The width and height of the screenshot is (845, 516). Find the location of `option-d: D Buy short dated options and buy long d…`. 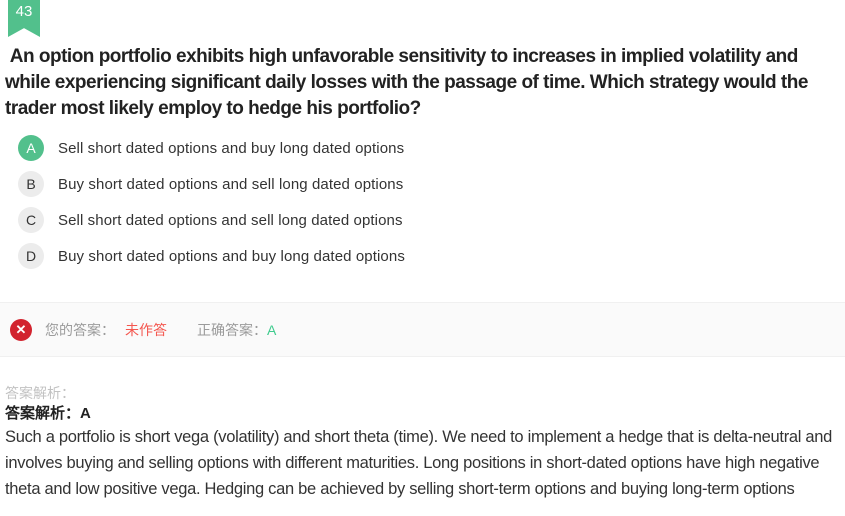

option-d: D Buy short dated options and buy long d… is located at coordinates (211, 256).